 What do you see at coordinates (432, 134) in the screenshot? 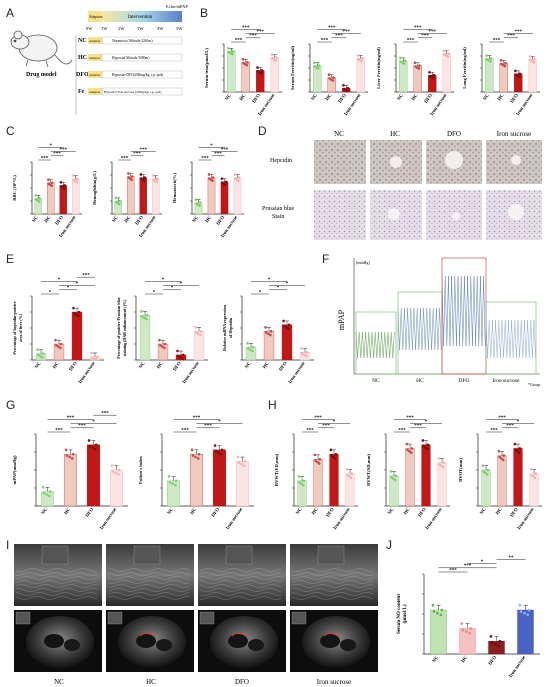
I see `histology-column-labels: NC HC DFO Iron sucrose` at bounding box center [432, 134].